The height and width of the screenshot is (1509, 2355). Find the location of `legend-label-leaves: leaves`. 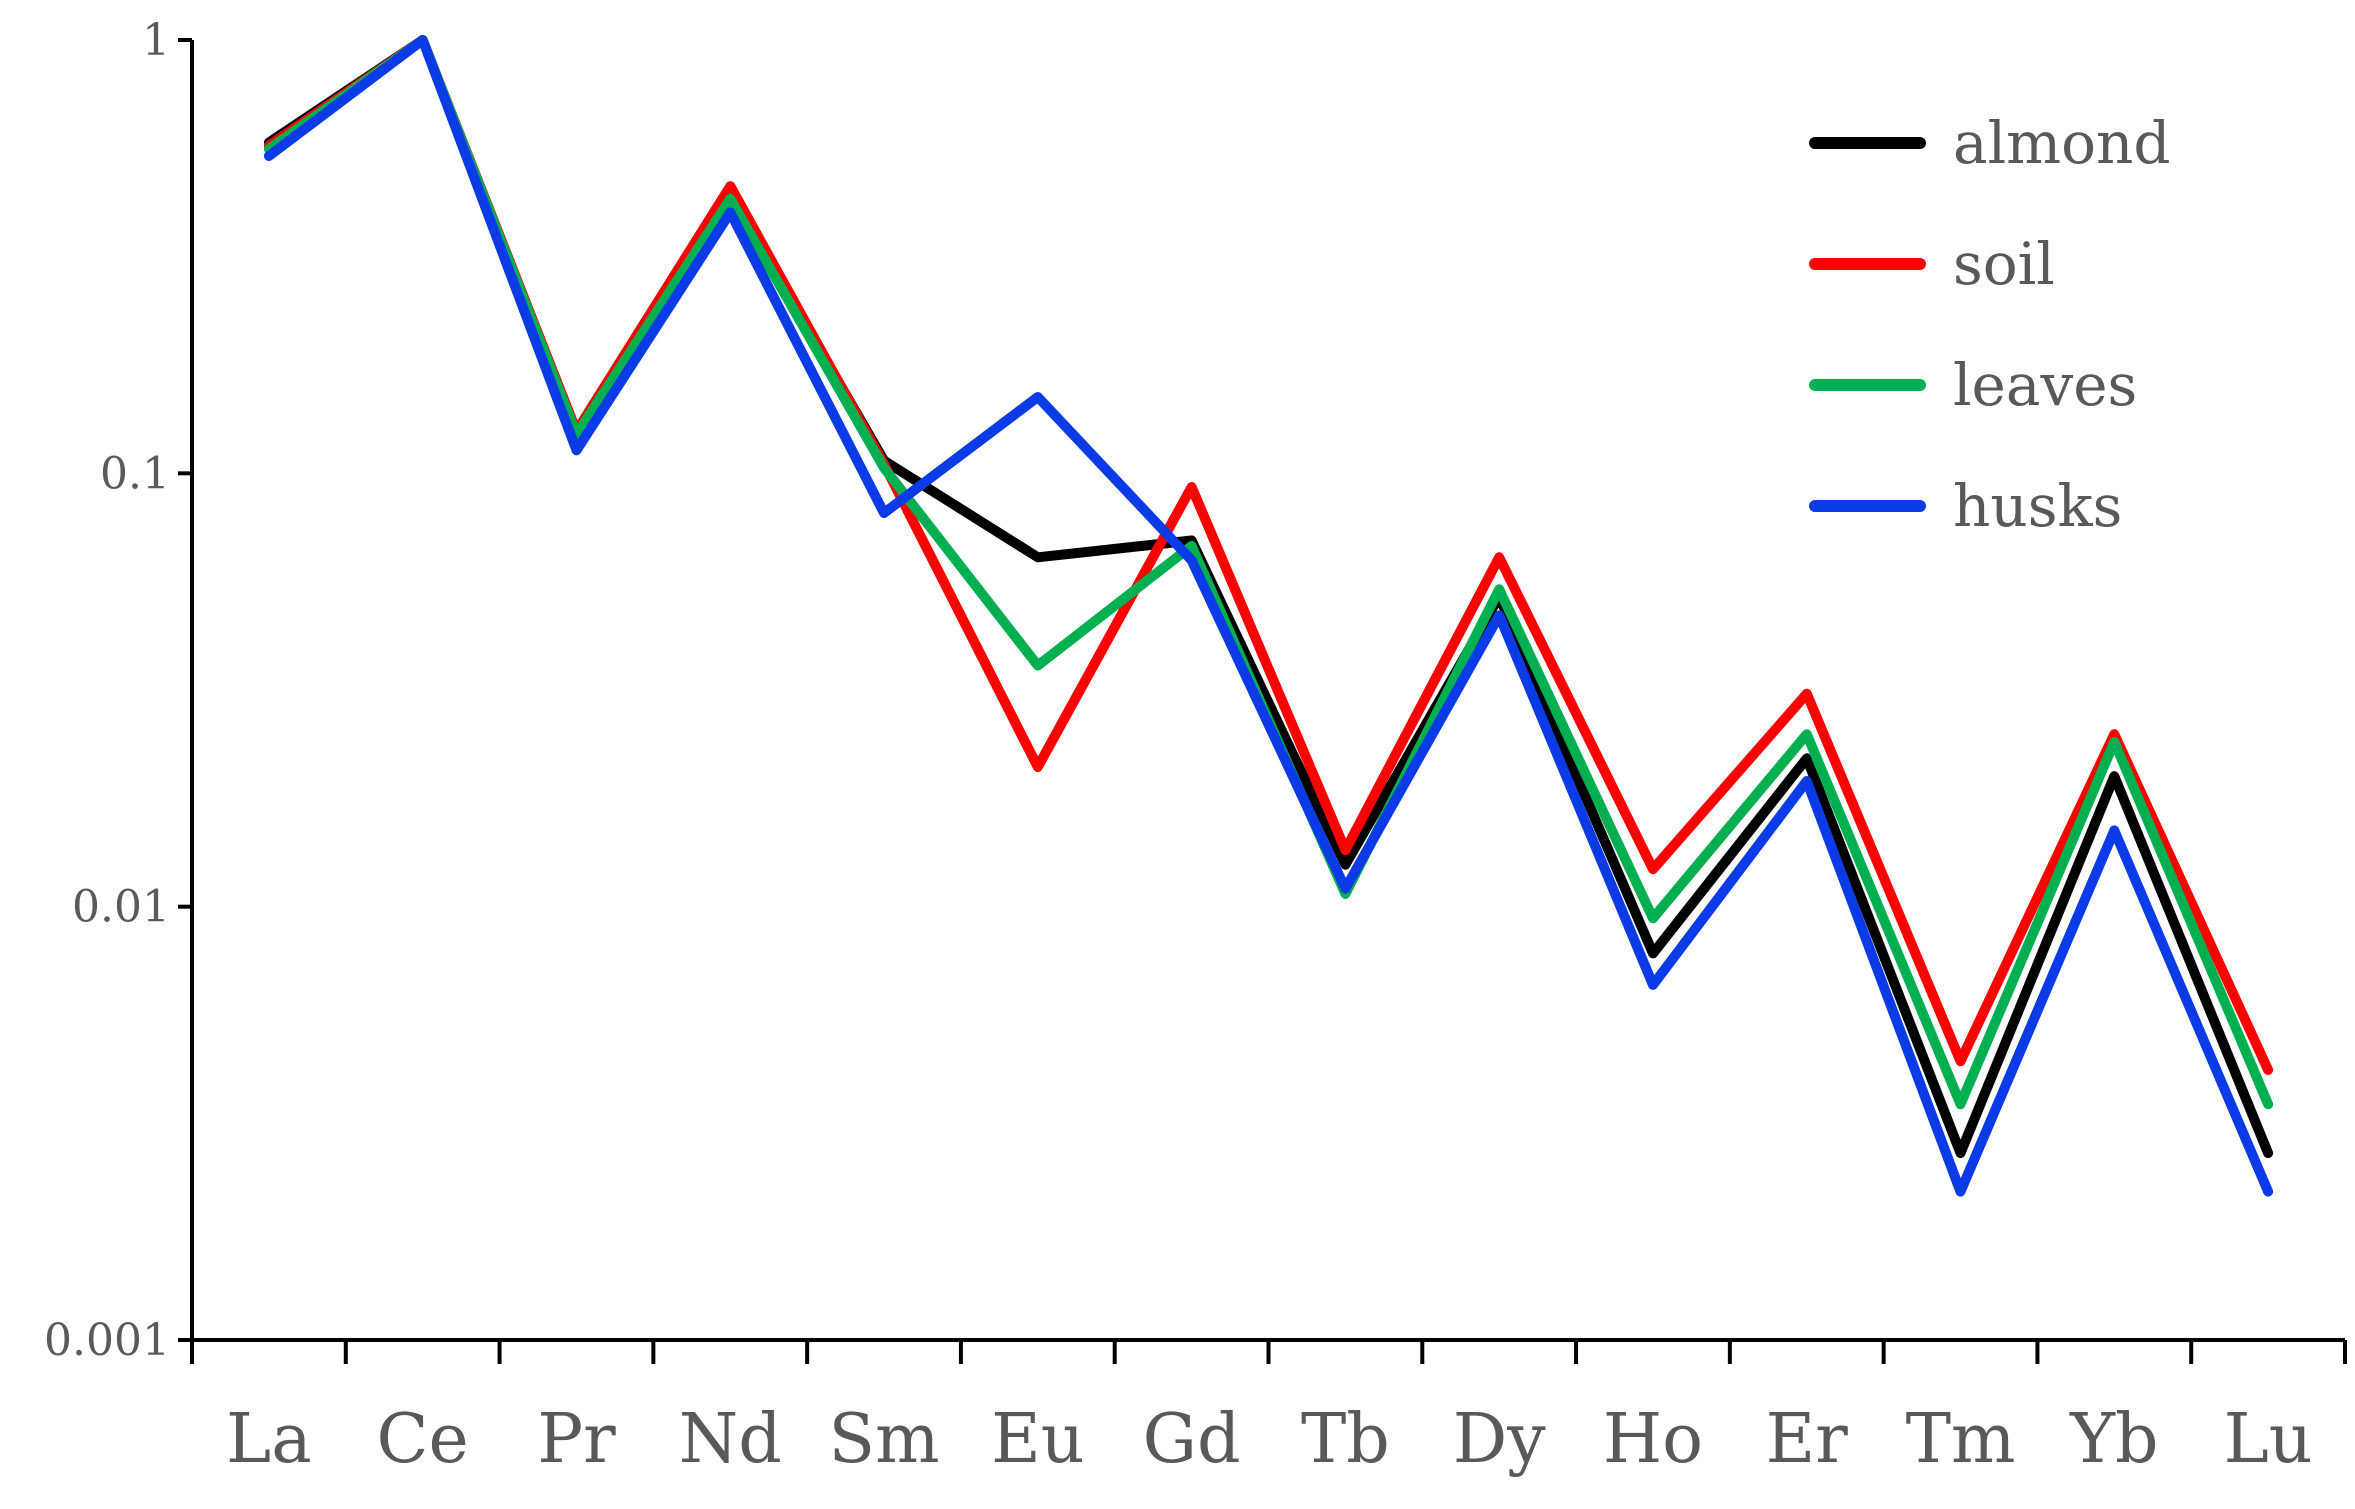

legend-label-leaves: leaves is located at coordinates (2045, 385).